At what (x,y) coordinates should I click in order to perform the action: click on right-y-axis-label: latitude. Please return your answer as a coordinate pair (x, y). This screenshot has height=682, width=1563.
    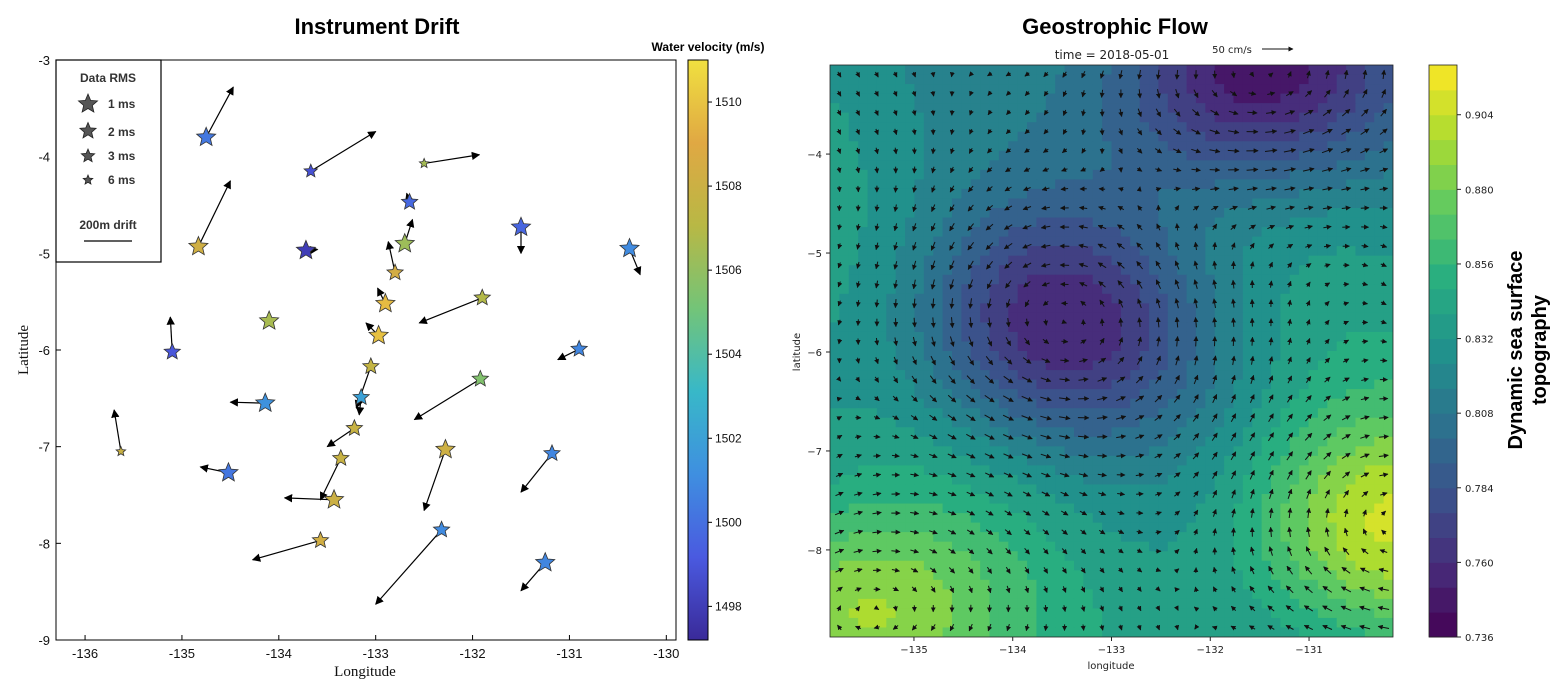
    Looking at the image, I should click on (797, 352).